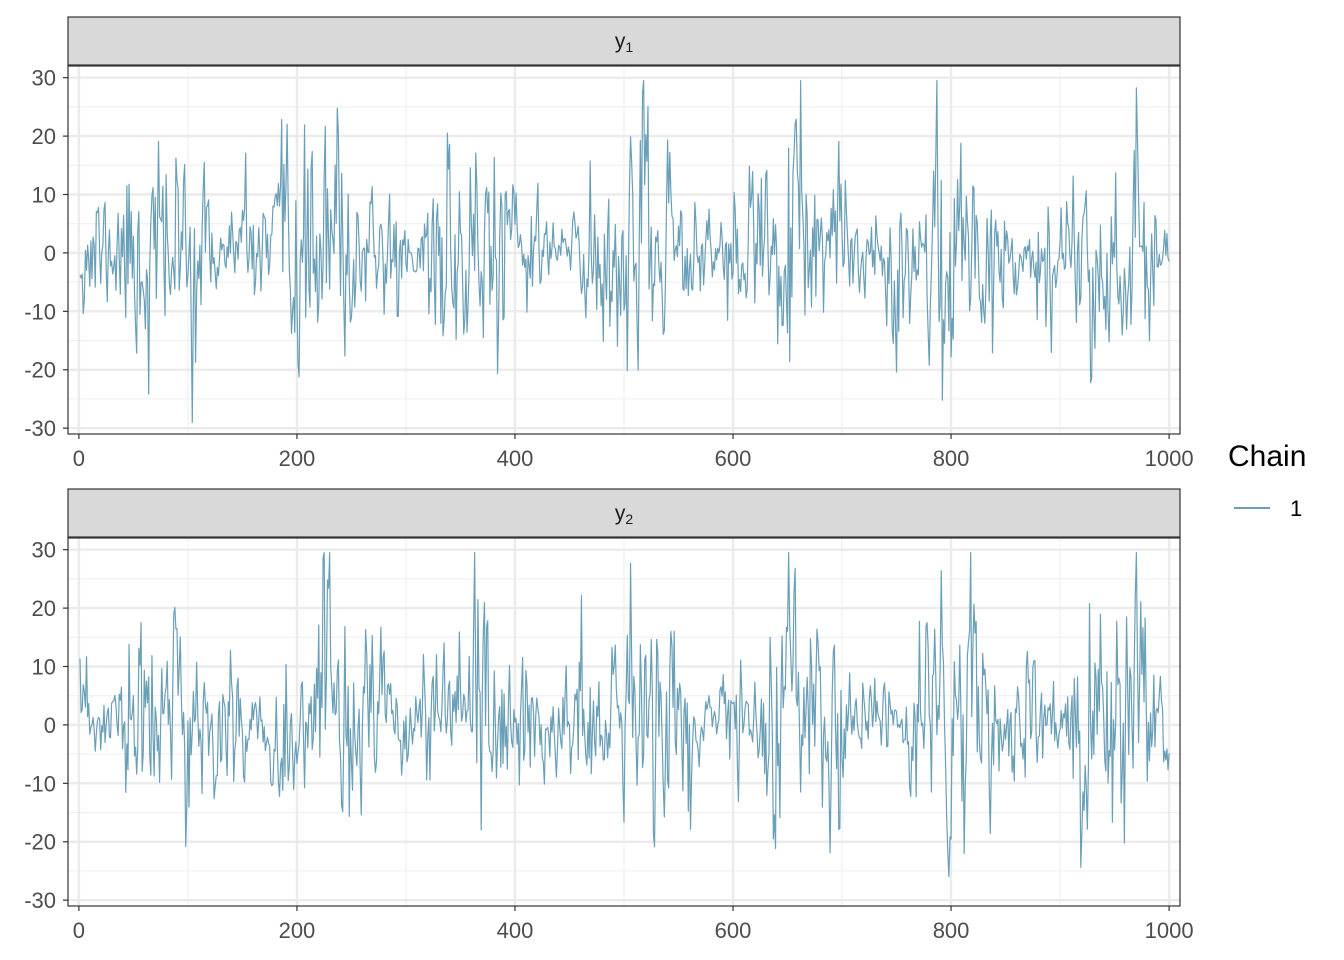 The image size is (1344, 960). What do you see at coordinates (1267, 456) in the screenshot?
I see `legend-title: Chain` at bounding box center [1267, 456].